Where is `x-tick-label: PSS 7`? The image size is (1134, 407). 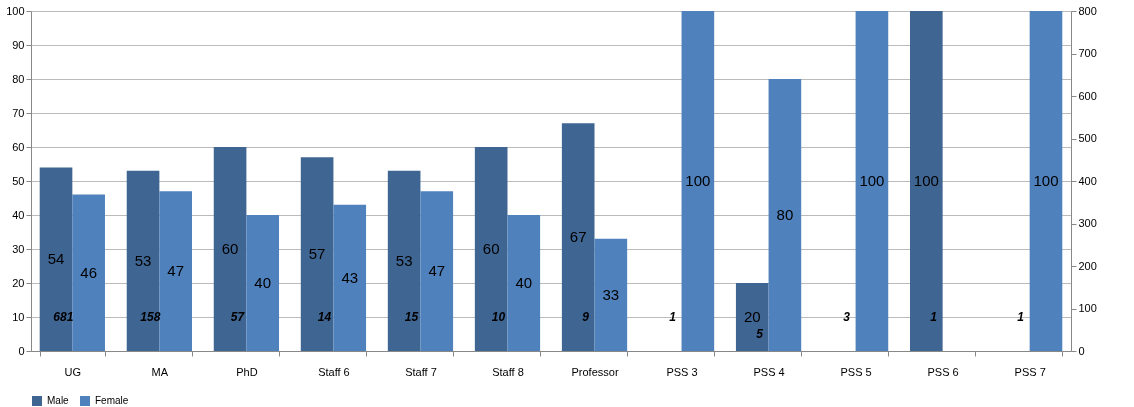
x-tick-label: PSS 7 is located at coordinates (1030, 371).